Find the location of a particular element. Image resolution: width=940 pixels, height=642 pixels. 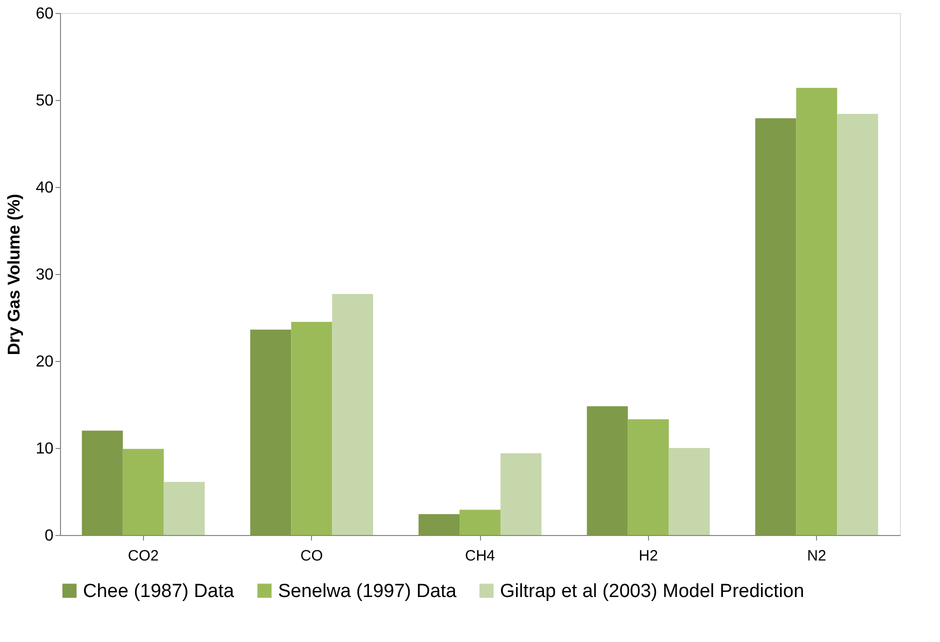

legend-label: Chee (1987) Data is located at coordinates (158, 591).